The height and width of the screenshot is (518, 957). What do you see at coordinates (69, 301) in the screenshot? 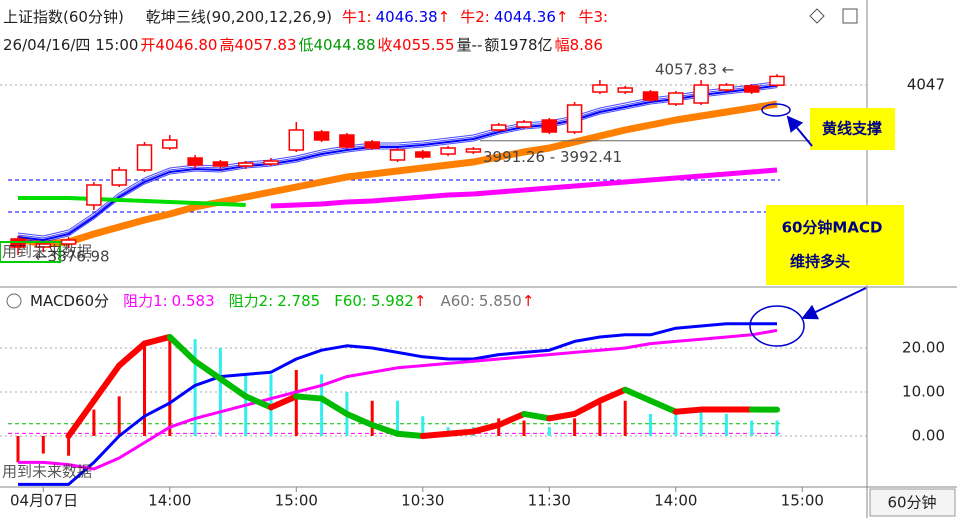
I see `chart-title: MACD60分` at bounding box center [69, 301].